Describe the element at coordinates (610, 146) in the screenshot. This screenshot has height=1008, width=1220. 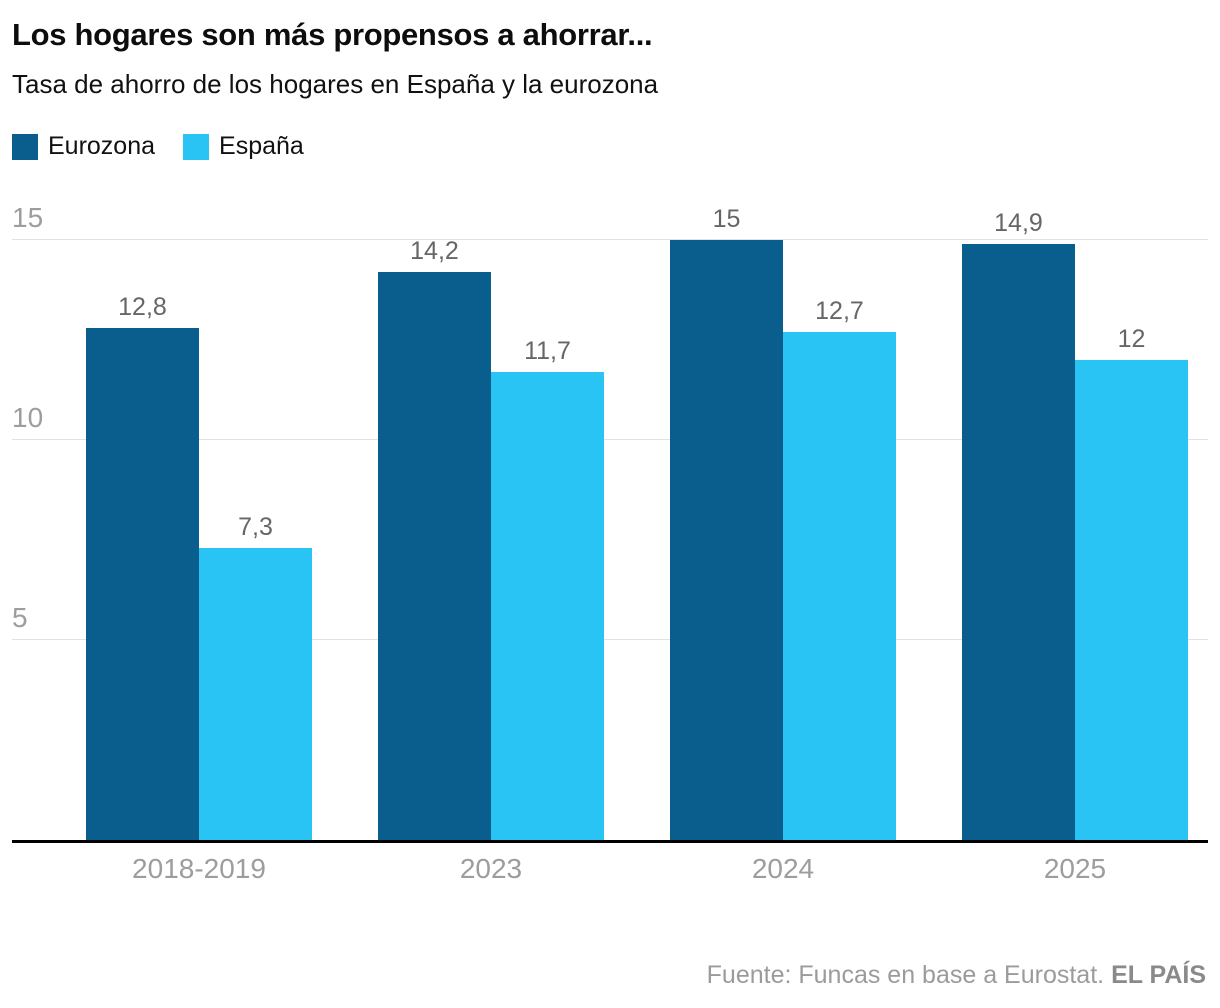
I see `legend: Eurozona España` at that location.